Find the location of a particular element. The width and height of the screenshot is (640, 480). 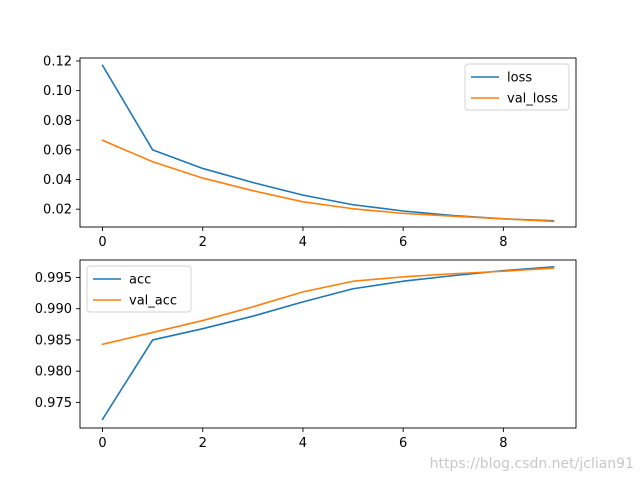

legend-label: acc is located at coordinates (140, 280).